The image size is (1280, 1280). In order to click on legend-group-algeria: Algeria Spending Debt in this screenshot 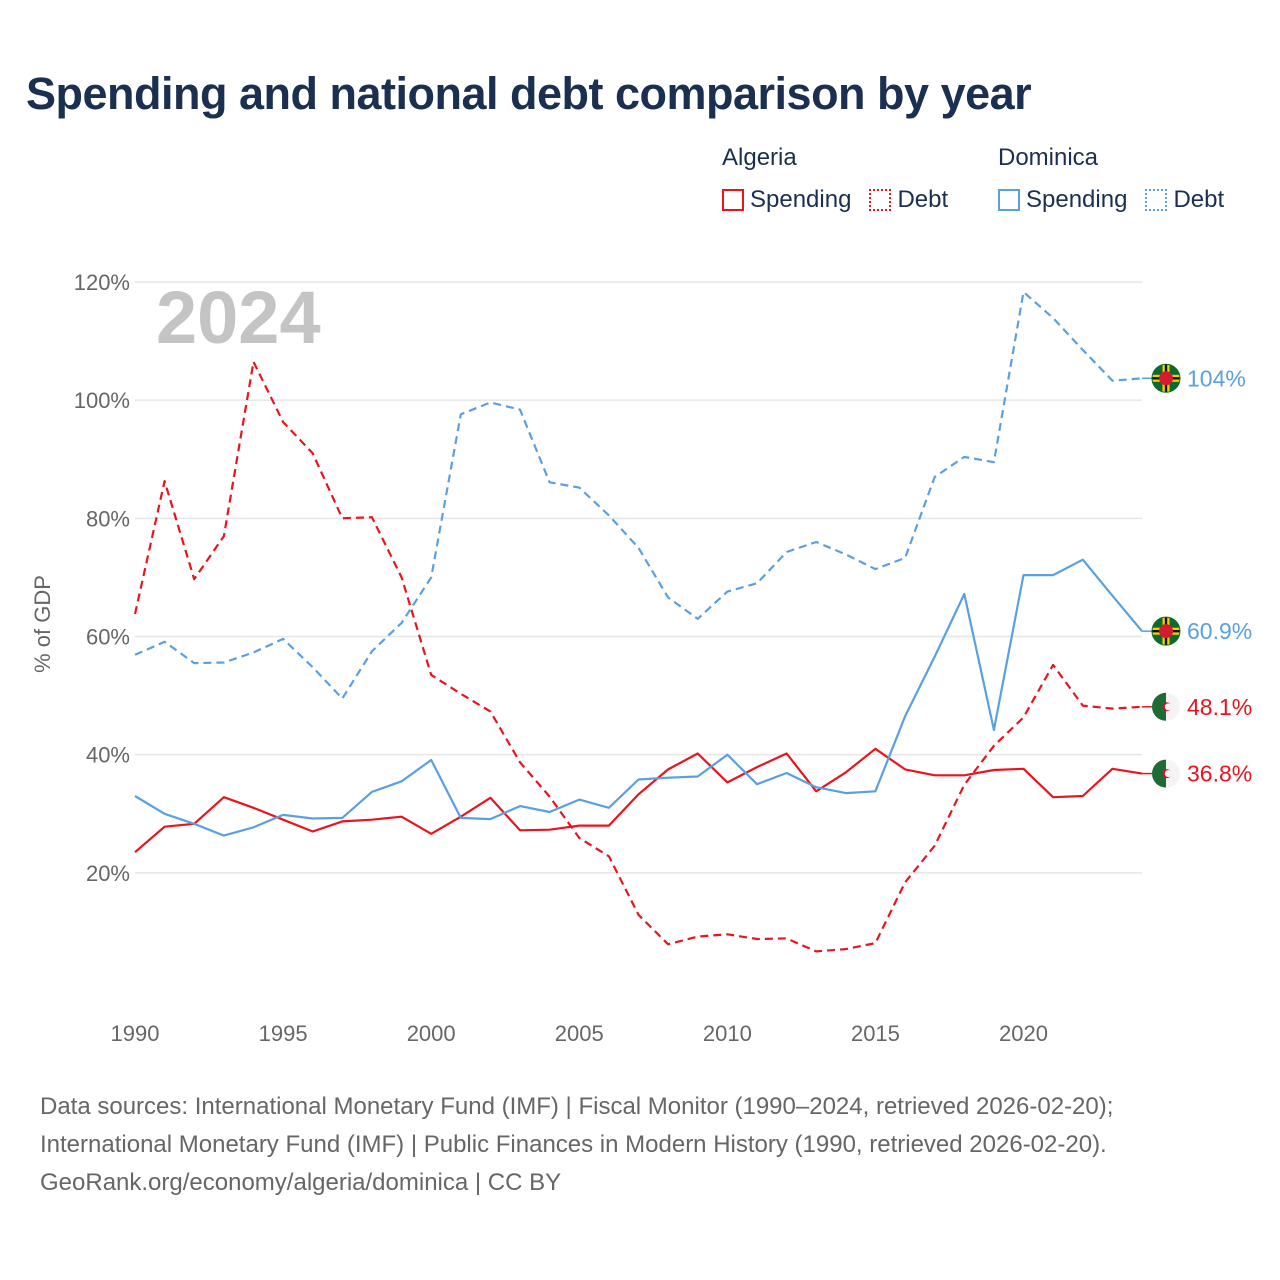, I will do `click(835, 179)`.